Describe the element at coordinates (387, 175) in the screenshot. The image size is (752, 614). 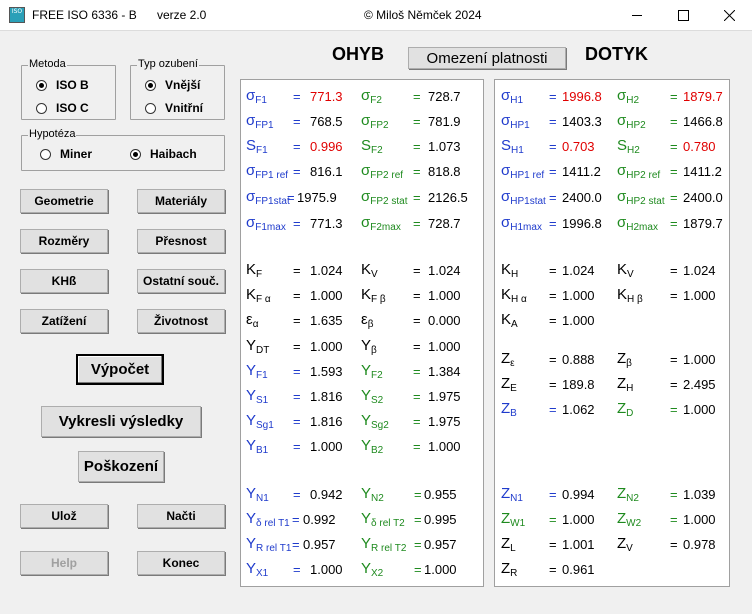
I see `symbol-subscript: FP2 ref` at that location.